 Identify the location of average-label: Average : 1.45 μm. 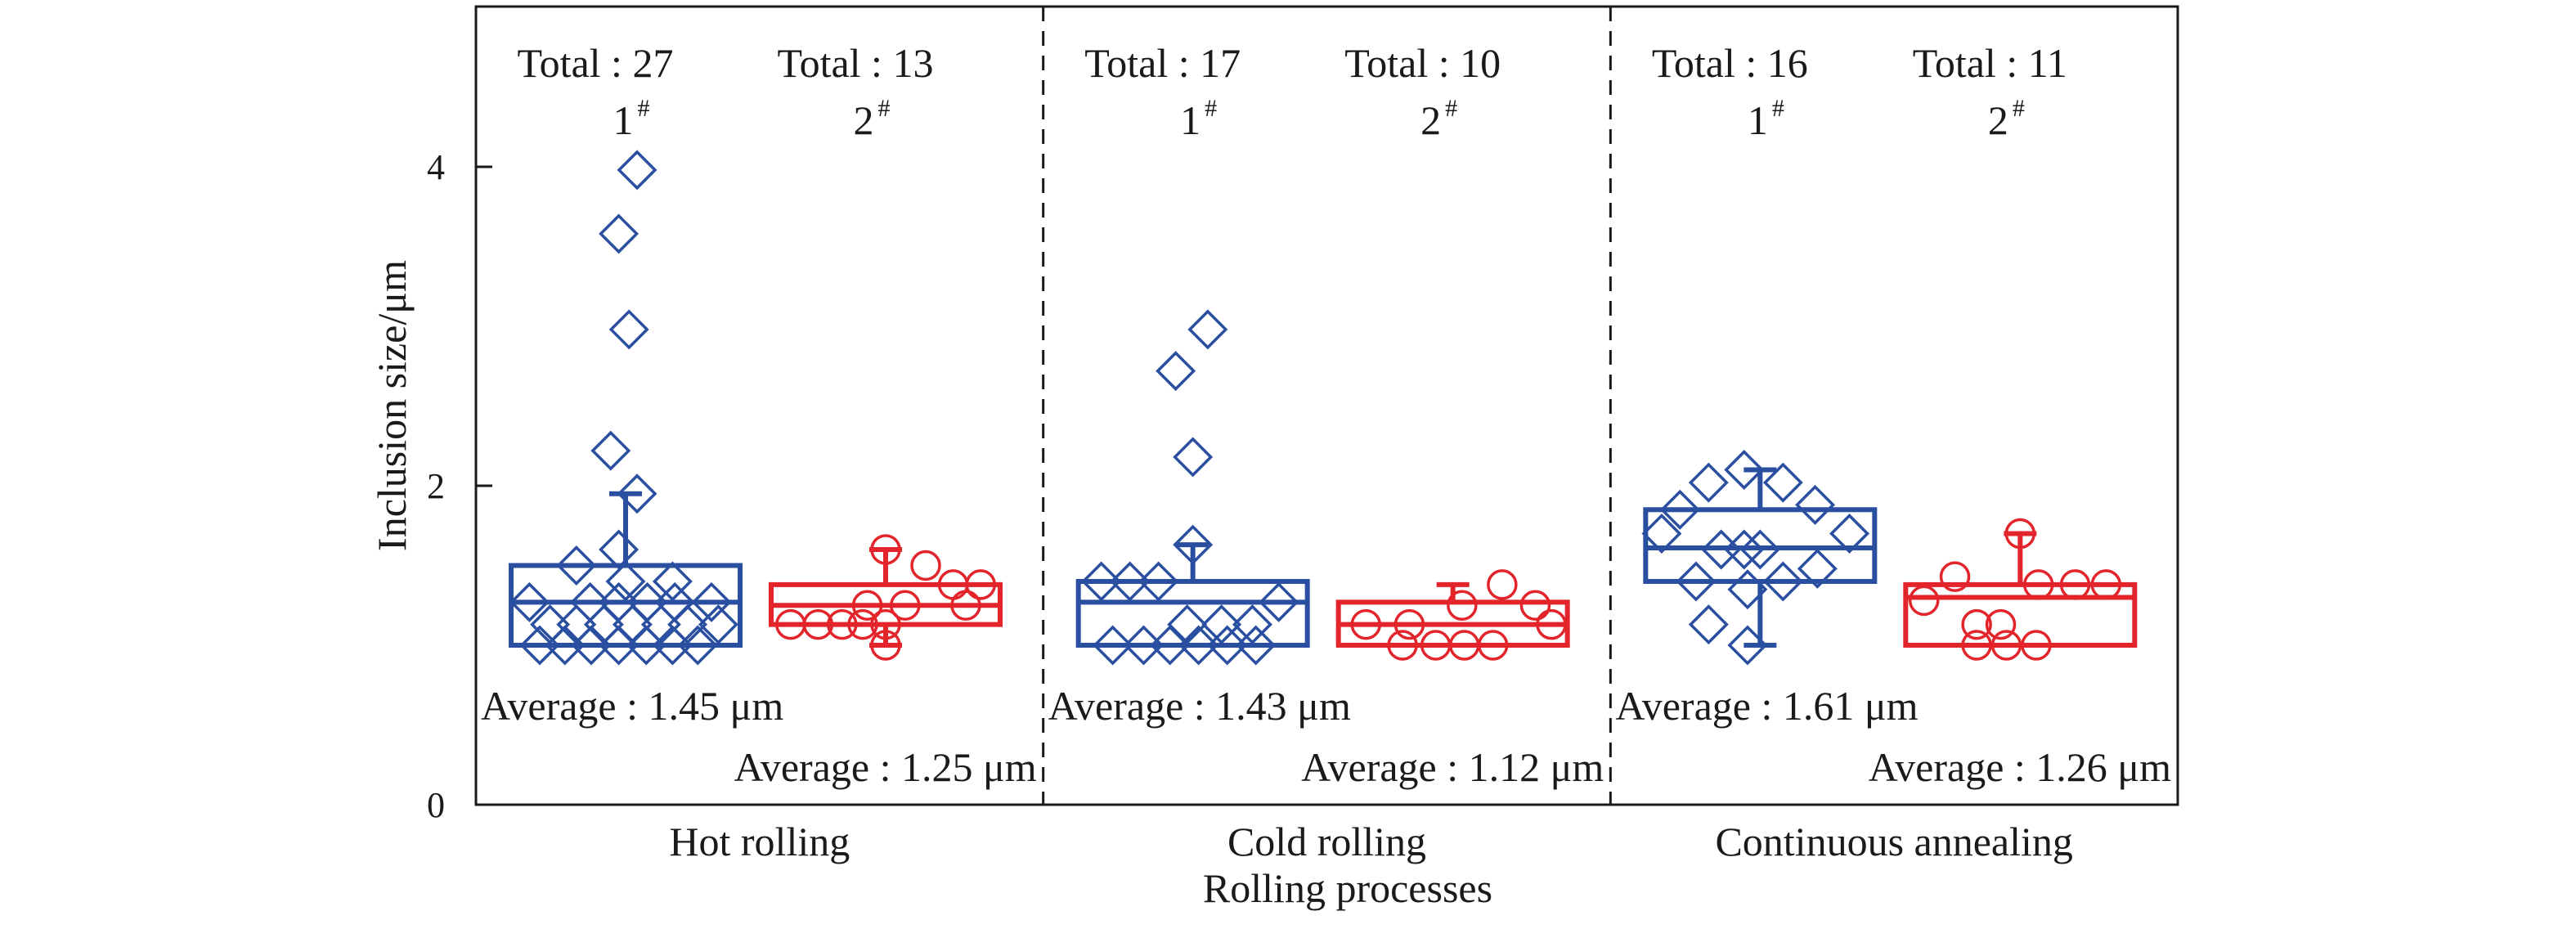
(632, 706).